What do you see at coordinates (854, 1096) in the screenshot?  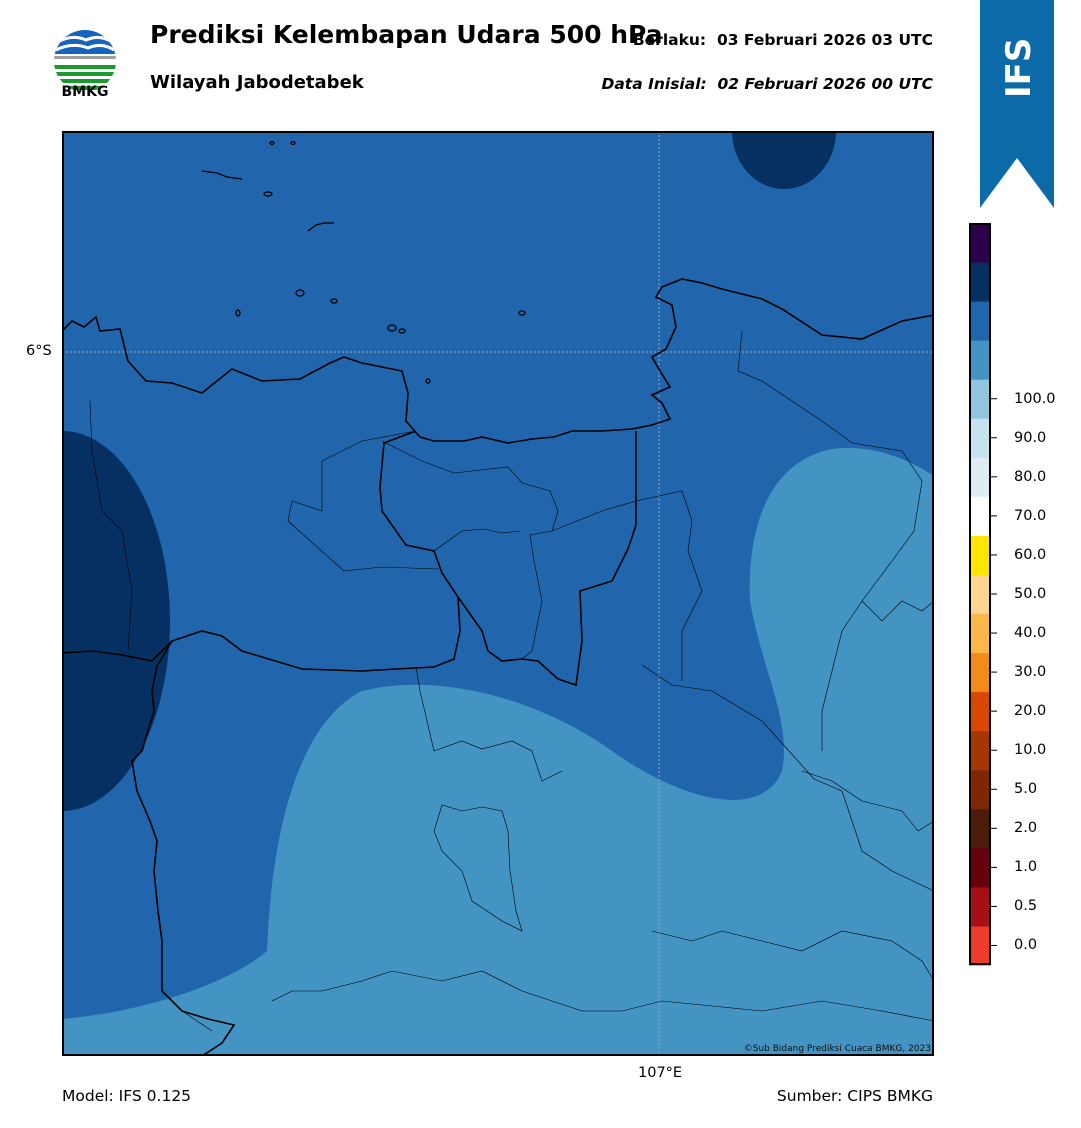 I see `source-text: Sumber: CIPS BMKG` at bounding box center [854, 1096].